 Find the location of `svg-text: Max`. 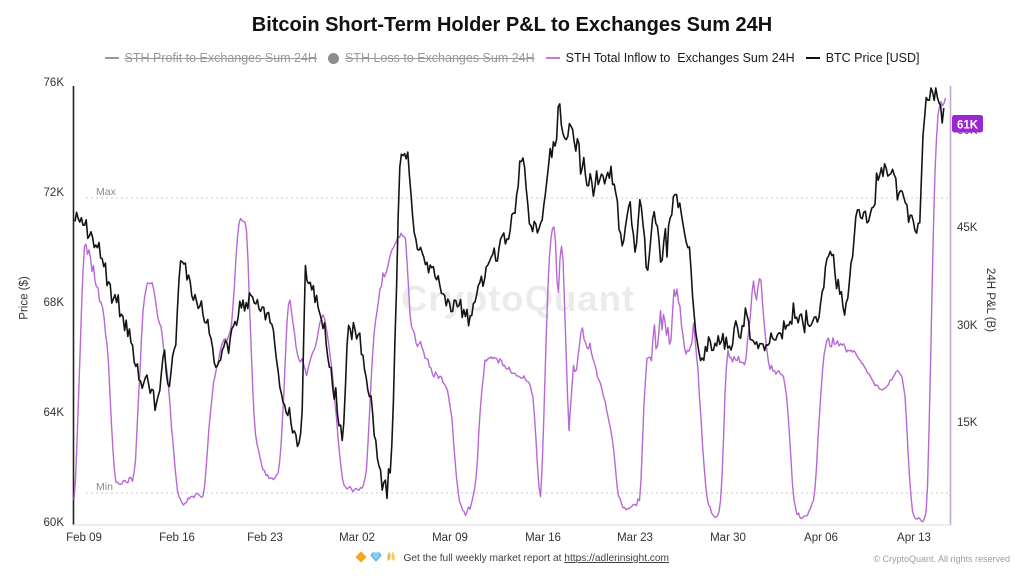

svg-text: Max is located at coordinates (106, 192).